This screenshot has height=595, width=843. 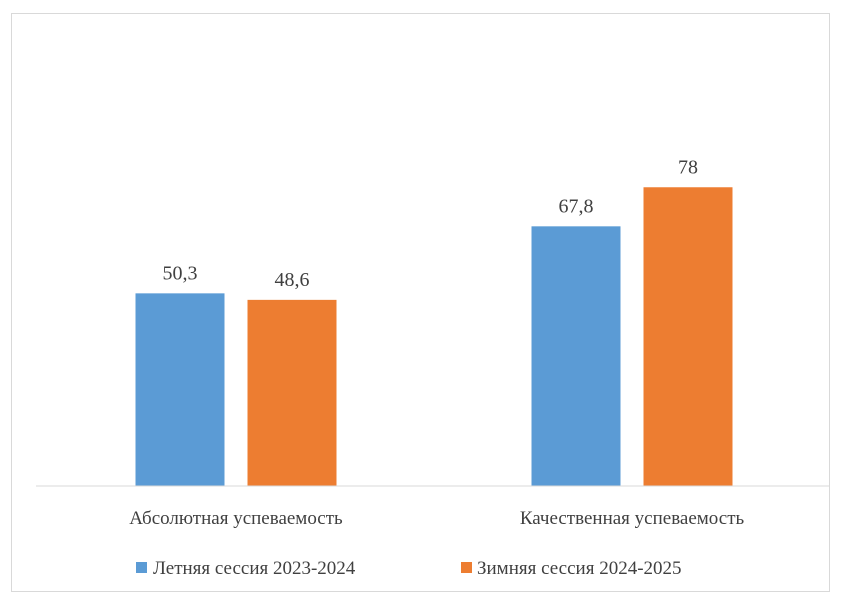 What do you see at coordinates (180, 273) in the screenshot?
I see `data-label: 50,3` at bounding box center [180, 273].